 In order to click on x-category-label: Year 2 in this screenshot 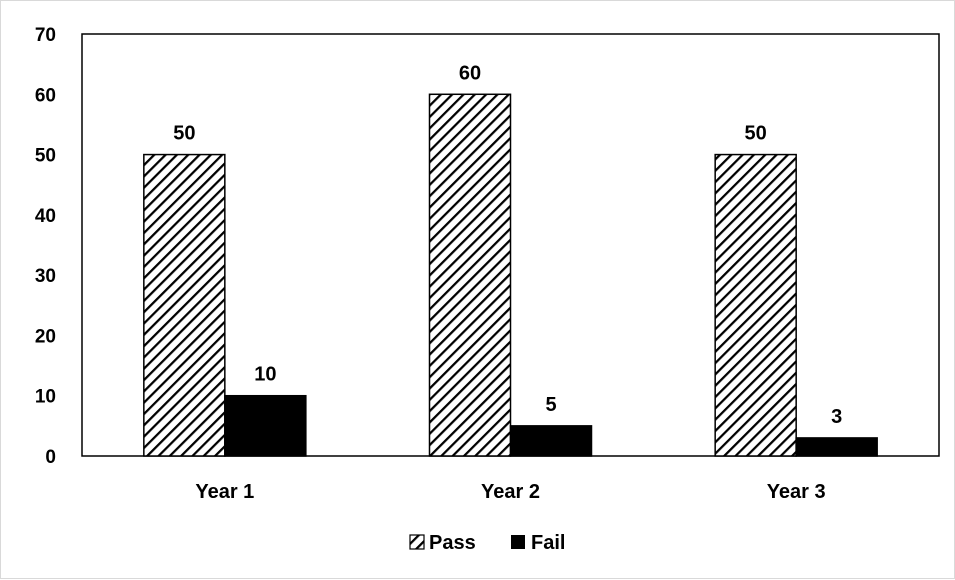, I will do `click(510, 492)`.